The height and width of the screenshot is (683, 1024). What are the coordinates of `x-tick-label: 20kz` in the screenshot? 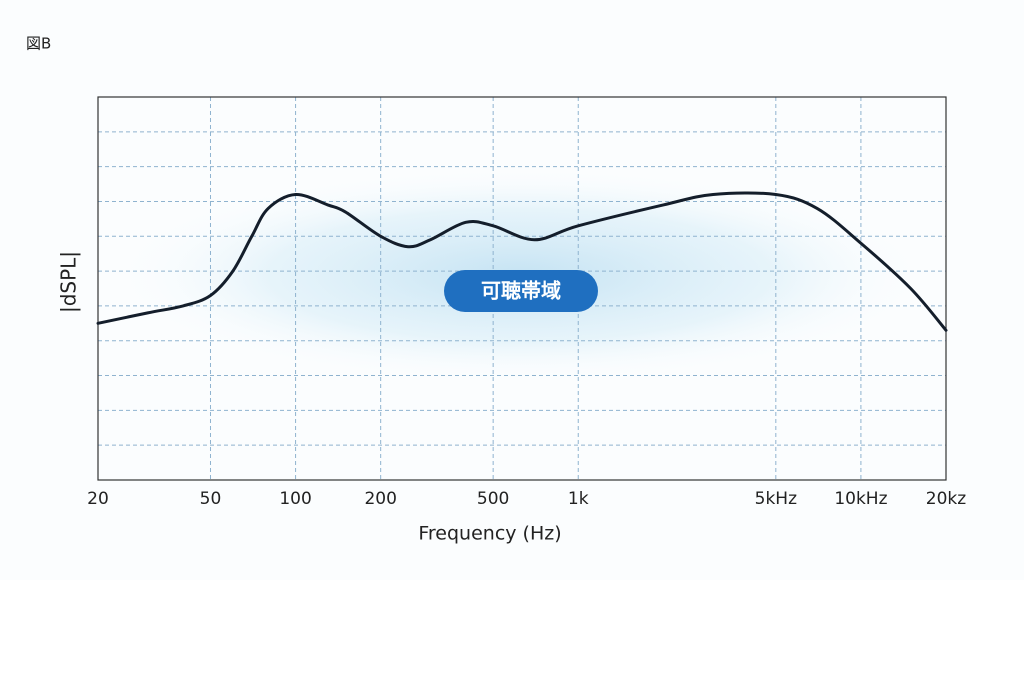 It's located at (946, 499).